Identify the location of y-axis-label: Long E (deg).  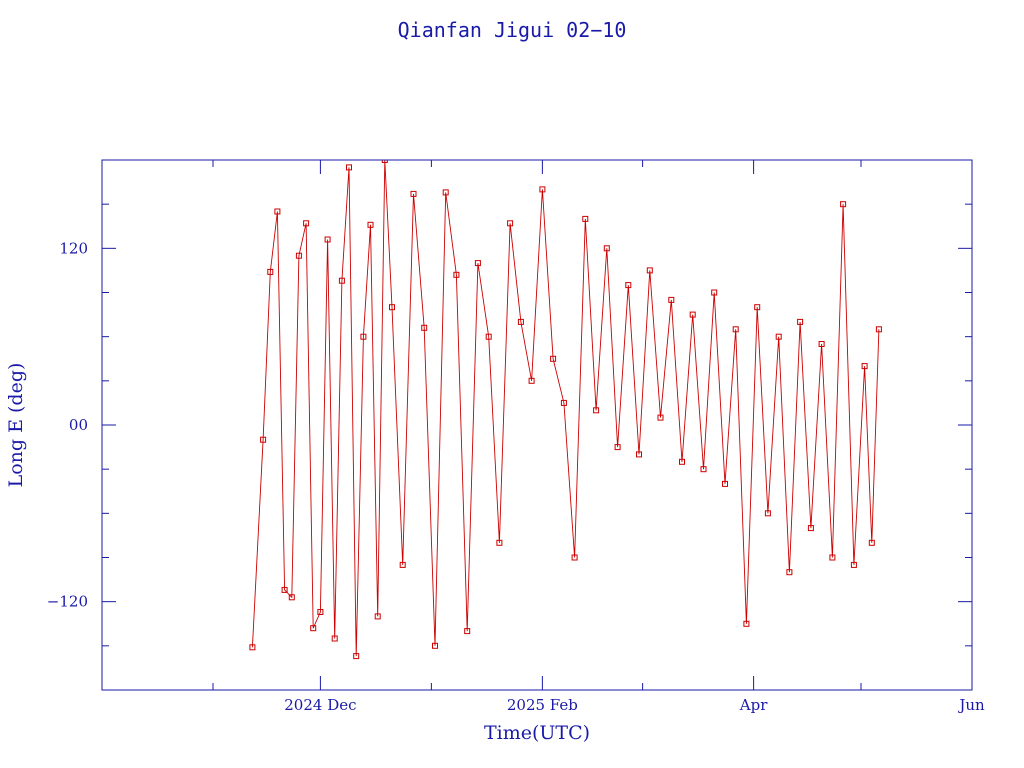
(16, 425).